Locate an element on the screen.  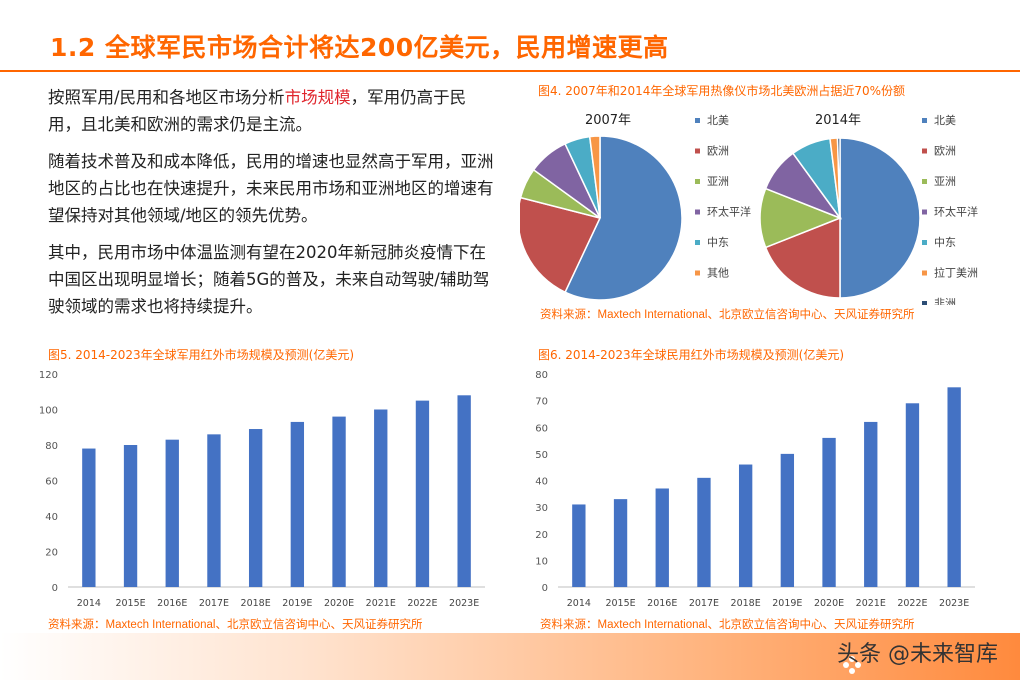
civil-x-tick-label: 2016E is located at coordinates (662, 603).